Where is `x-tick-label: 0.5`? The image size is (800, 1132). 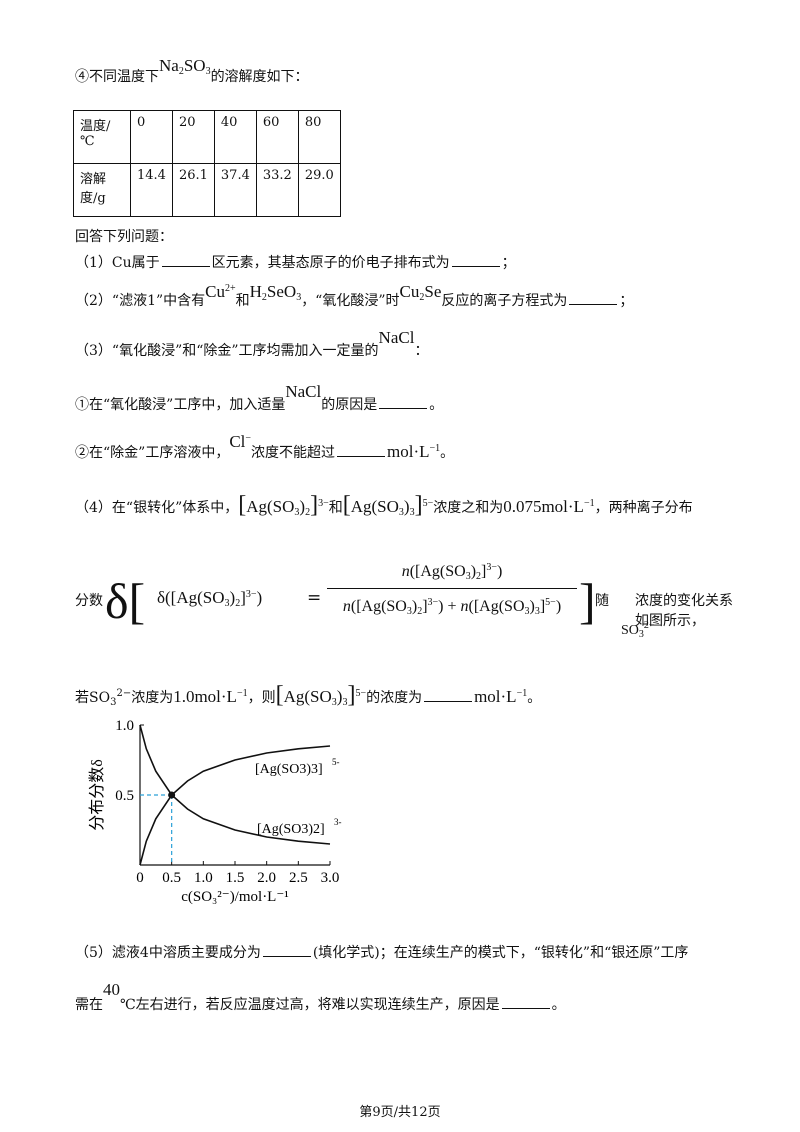
x-tick-label: 0.5 is located at coordinates (171, 878).